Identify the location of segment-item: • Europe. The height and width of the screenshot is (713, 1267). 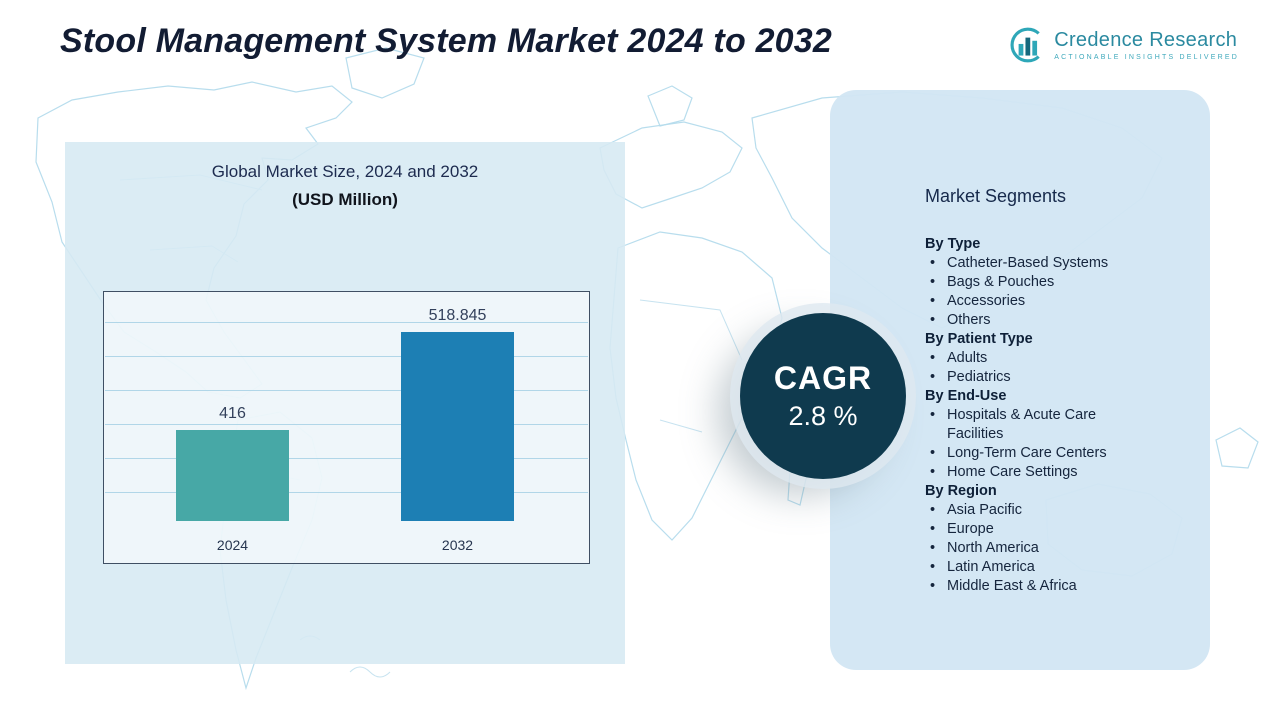
(1037, 529).